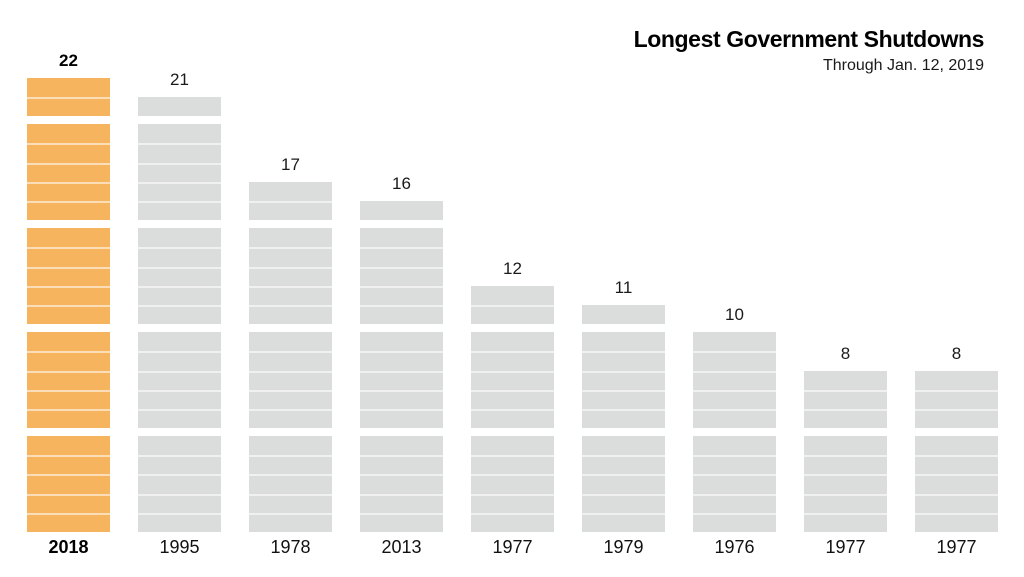  I want to click on bar-year-label: 1978, so click(290, 547).